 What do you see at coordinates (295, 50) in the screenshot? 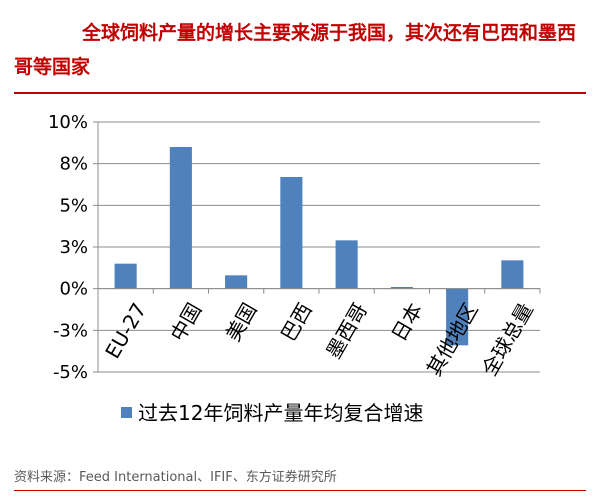
I see `chart-title: 全球饲料产量的增长主要来源于我国，其次还有巴西和墨西哥等国家` at bounding box center [295, 50].